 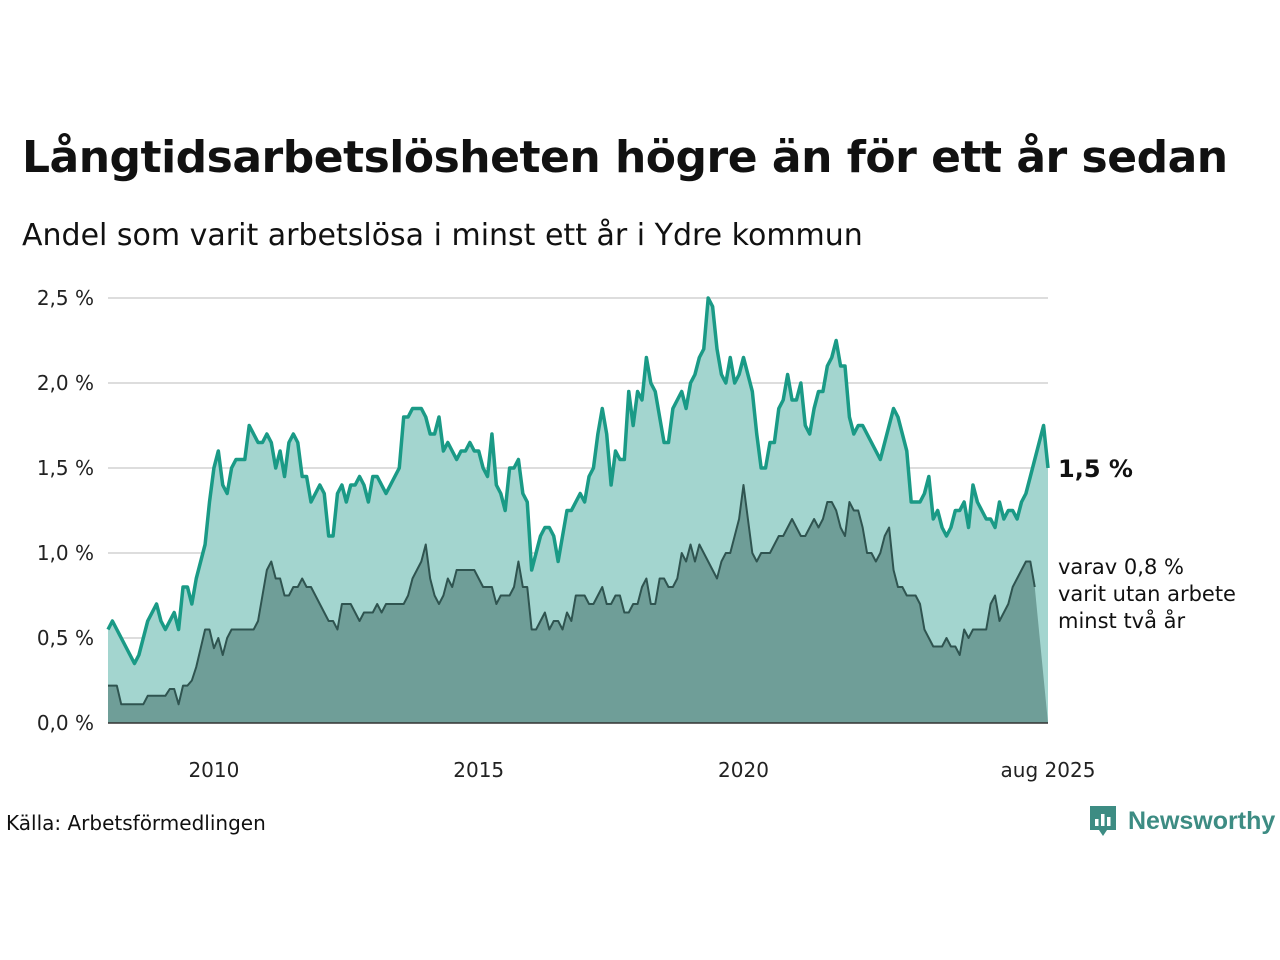 I want to click on brand-logo: Newsworthy, so click(x=1181, y=821).